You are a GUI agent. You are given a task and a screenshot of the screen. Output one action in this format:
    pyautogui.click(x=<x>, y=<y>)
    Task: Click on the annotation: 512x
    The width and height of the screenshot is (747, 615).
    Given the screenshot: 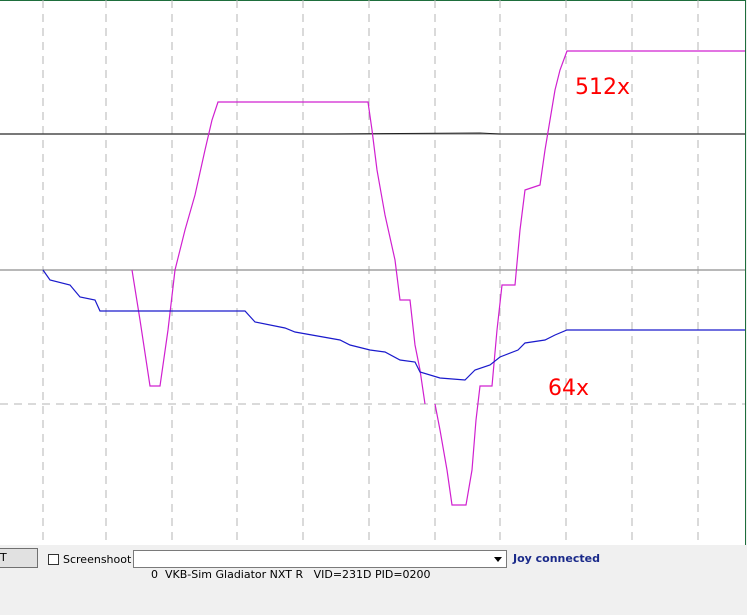 What is the action you would take?
    pyautogui.click(x=602, y=87)
    